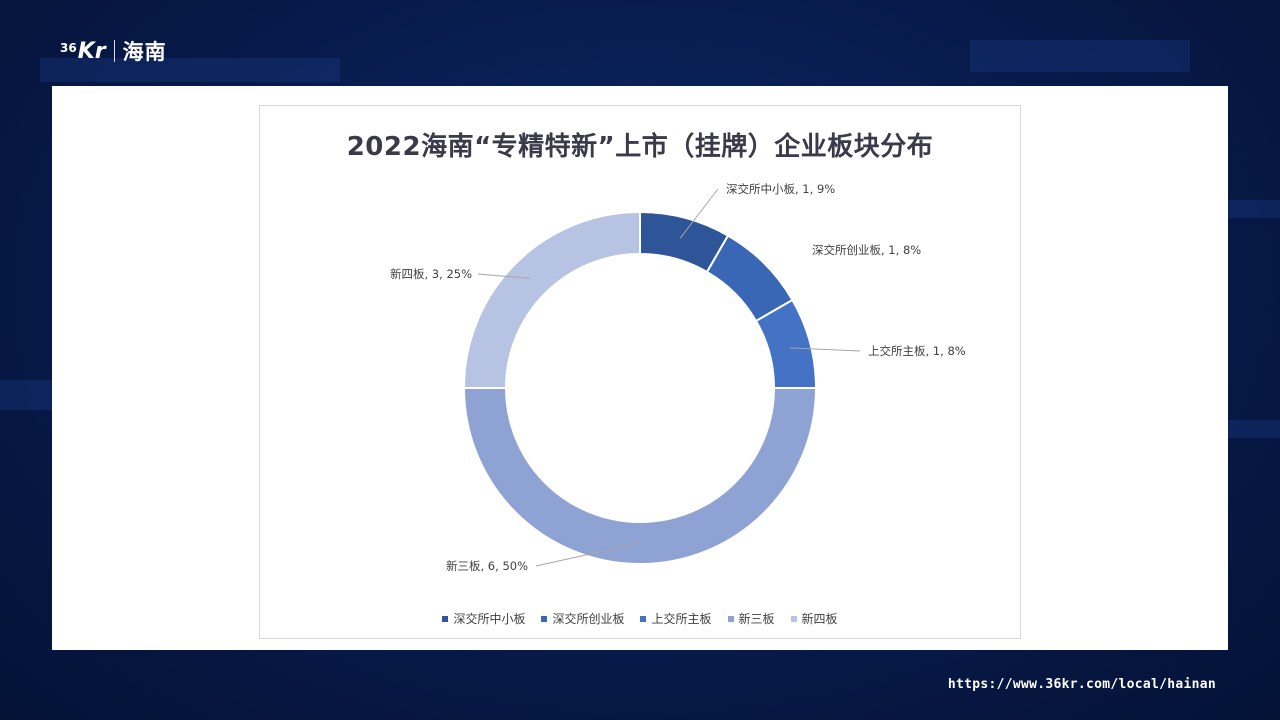 The height and width of the screenshot is (720, 1280). Describe the element at coordinates (681, 619) in the screenshot. I see `legend-label: 上交所主板` at that location.